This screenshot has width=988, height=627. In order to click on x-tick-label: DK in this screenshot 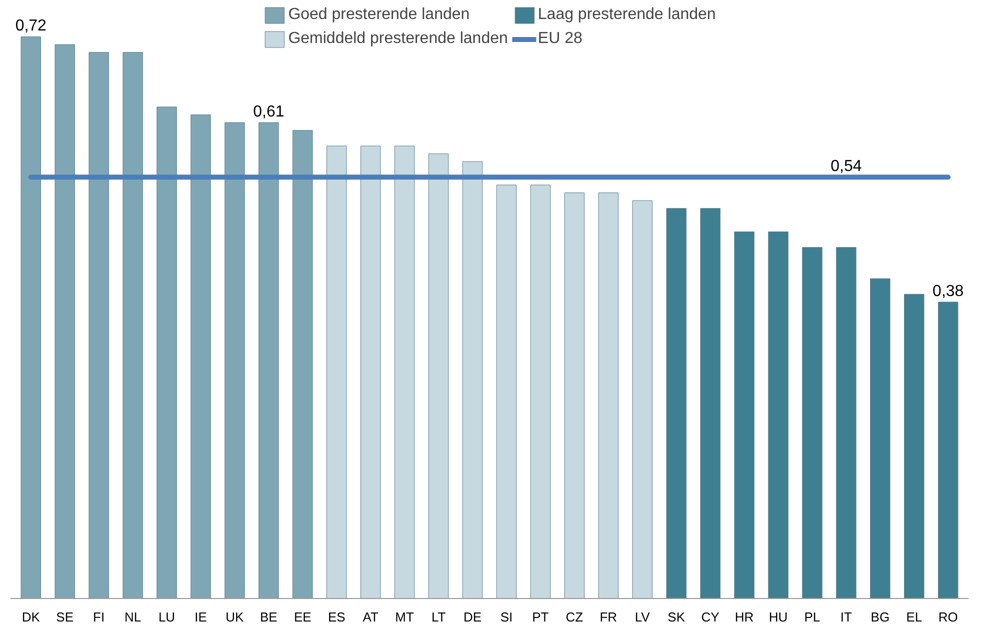, I will do `click(31, 617)`.